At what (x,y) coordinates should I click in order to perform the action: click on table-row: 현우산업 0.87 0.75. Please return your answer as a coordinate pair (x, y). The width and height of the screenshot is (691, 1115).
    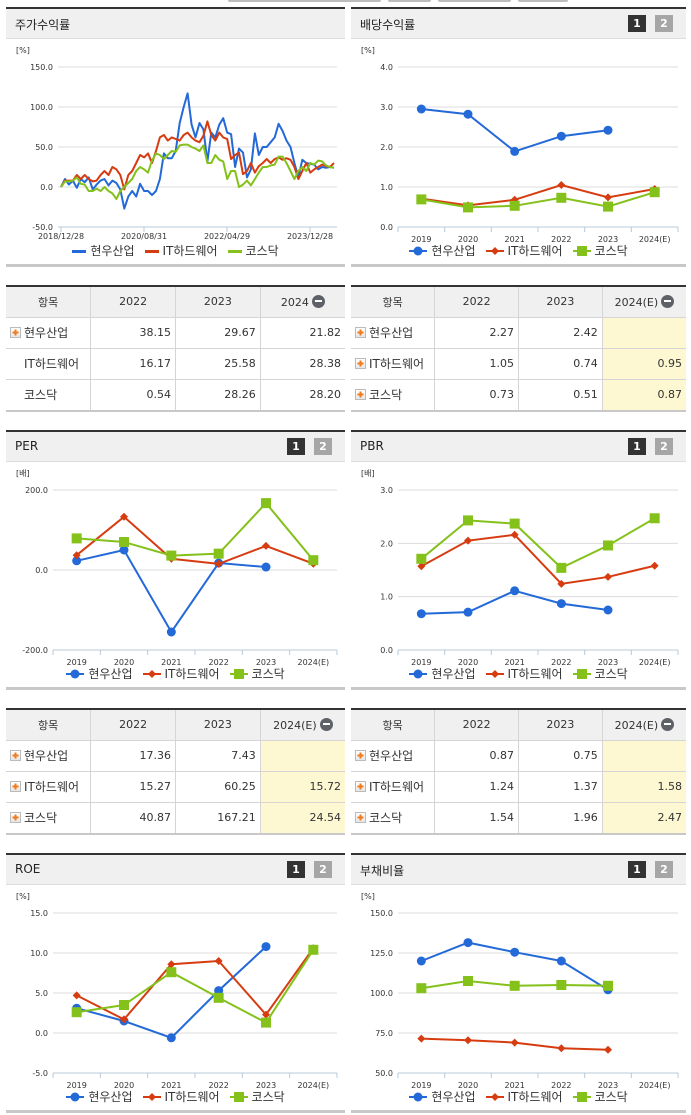
    Looking at the image, I should click on (518, 755).